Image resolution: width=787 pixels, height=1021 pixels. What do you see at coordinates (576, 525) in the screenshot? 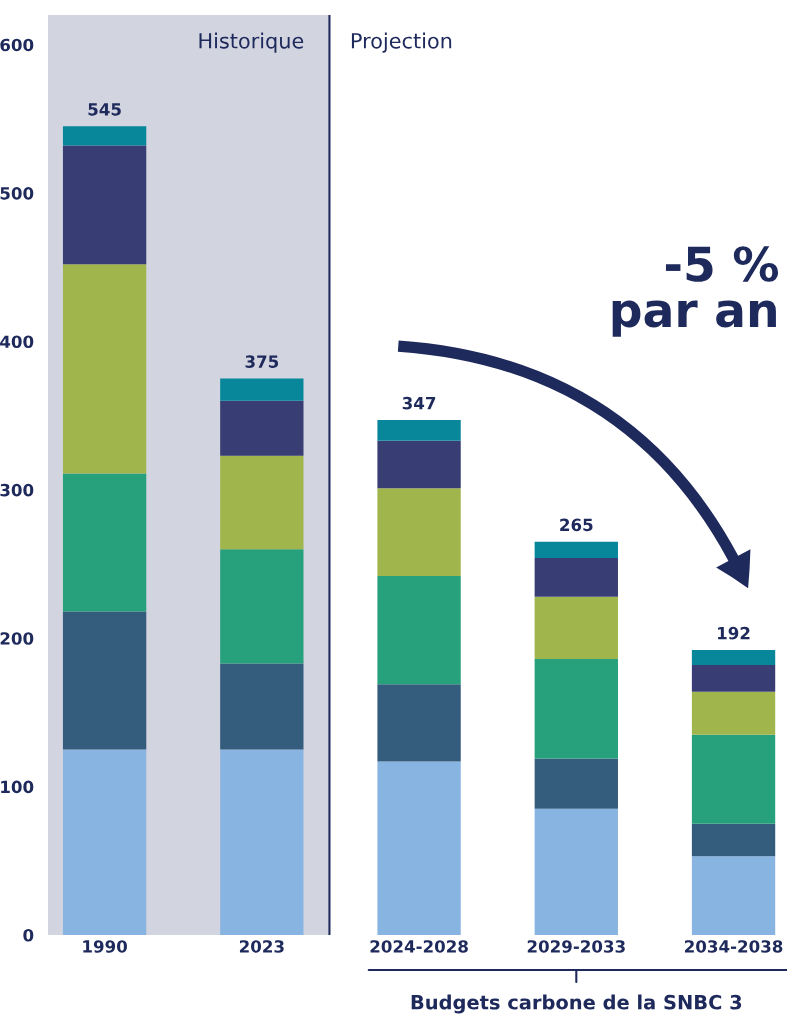
I see `total-label: 265` at bounding box center [576, 525].